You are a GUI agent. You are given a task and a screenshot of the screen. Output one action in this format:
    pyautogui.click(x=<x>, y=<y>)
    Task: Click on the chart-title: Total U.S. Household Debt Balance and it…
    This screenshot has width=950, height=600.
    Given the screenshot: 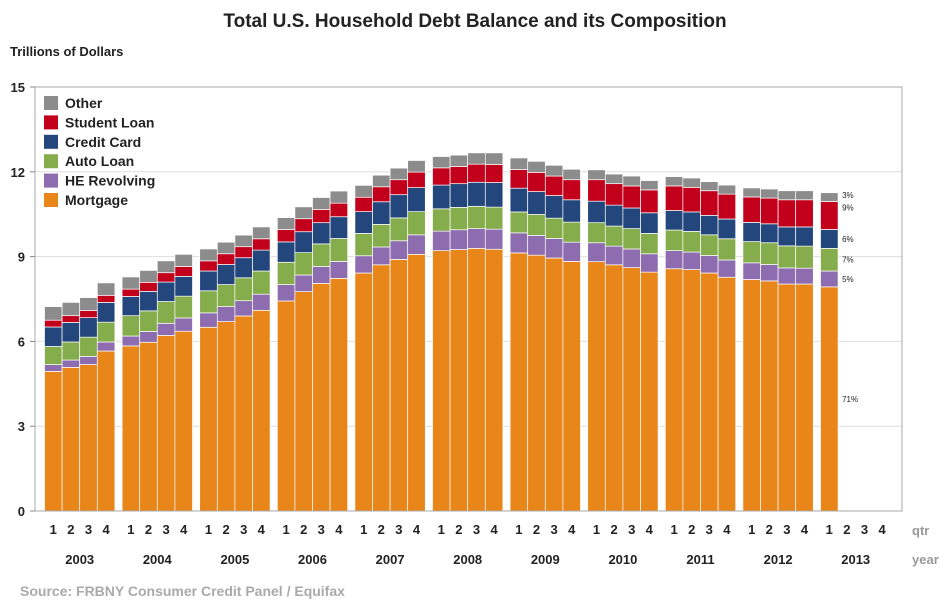 What is the action you would take?
    pyautogui.click(x=474, y=21)
    